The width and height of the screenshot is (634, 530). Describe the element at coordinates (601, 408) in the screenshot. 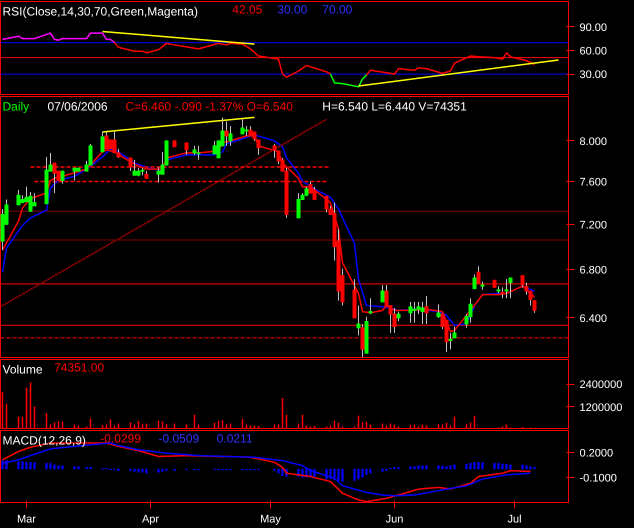

I see `y-tick-label: 1200000` at that location.